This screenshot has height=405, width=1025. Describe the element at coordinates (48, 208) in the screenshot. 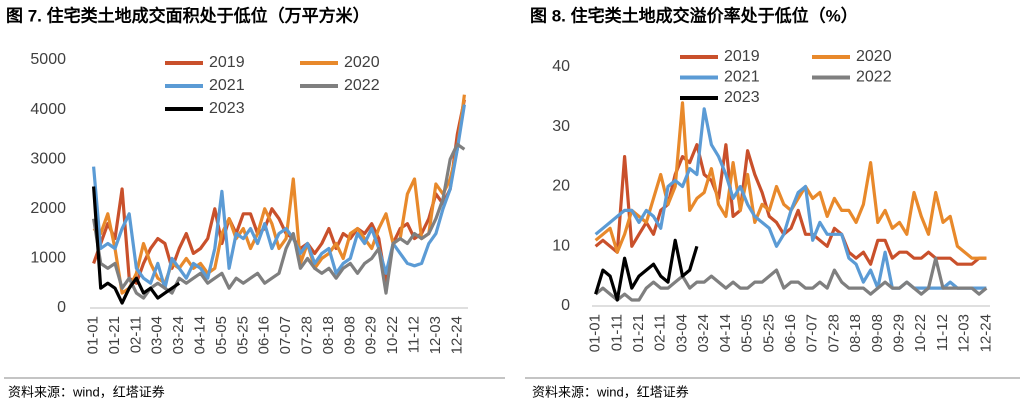

I see `y-tick-label: 2000` at that location.